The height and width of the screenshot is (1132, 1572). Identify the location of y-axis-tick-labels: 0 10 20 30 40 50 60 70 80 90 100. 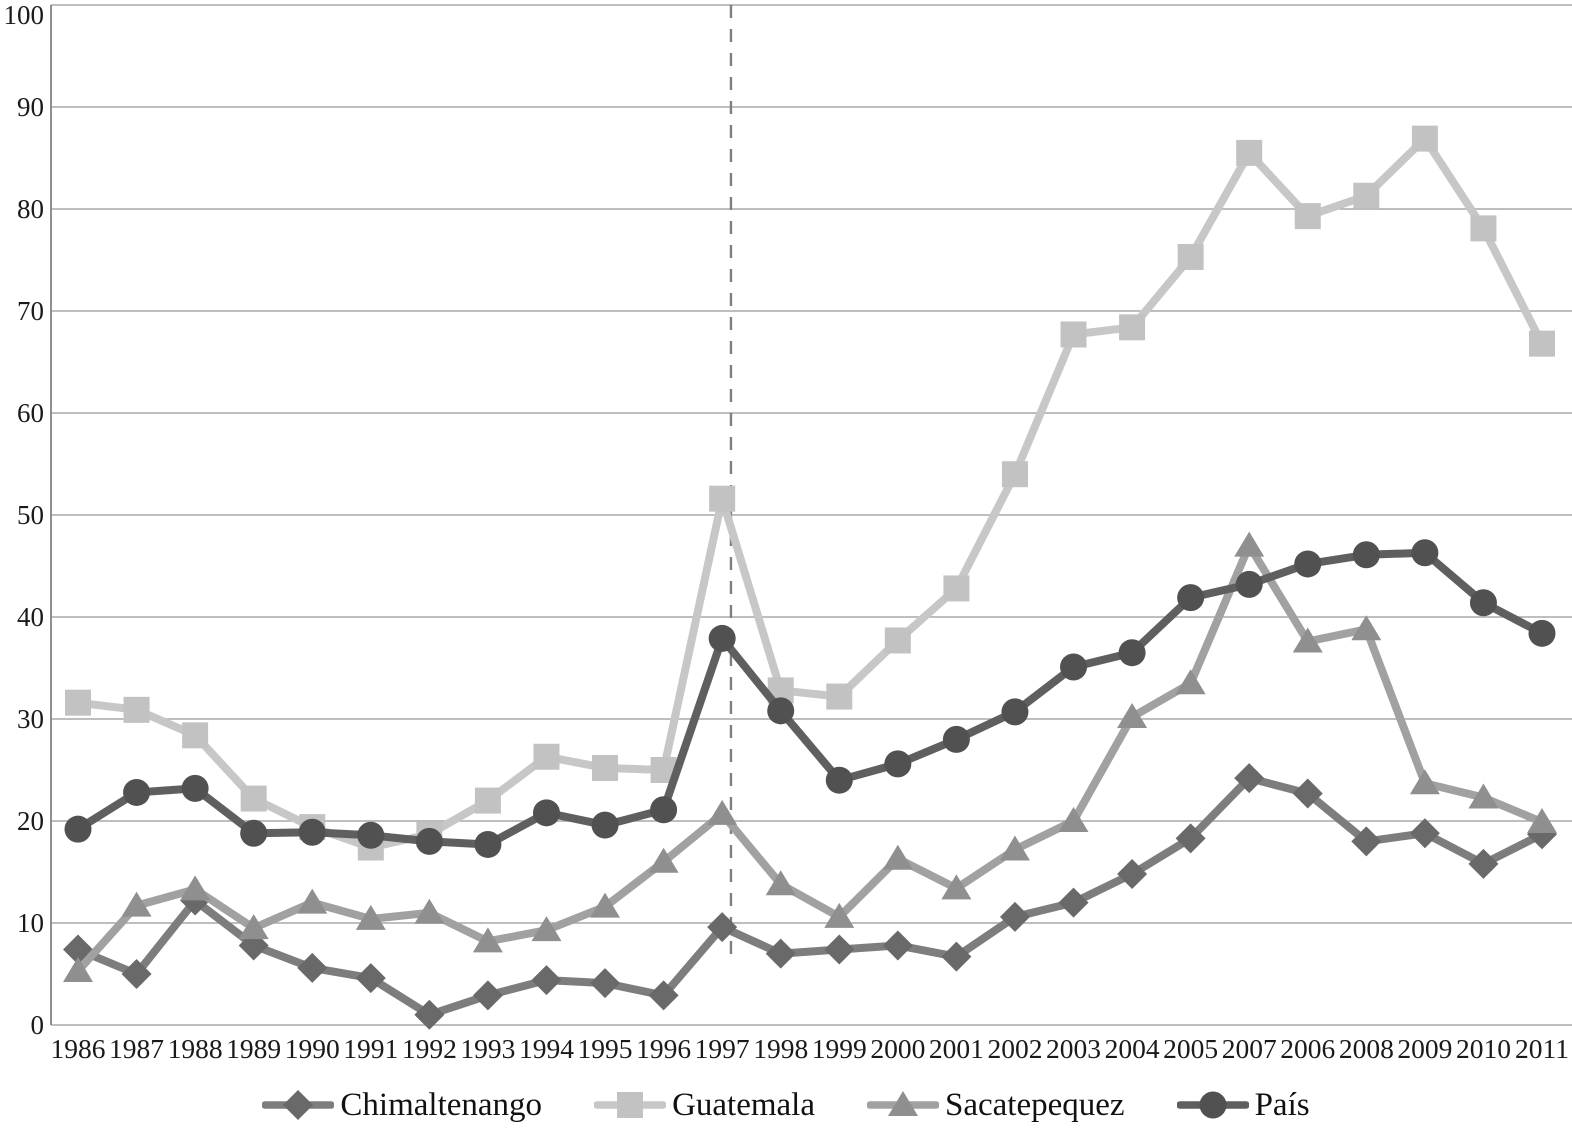
(24, 520).